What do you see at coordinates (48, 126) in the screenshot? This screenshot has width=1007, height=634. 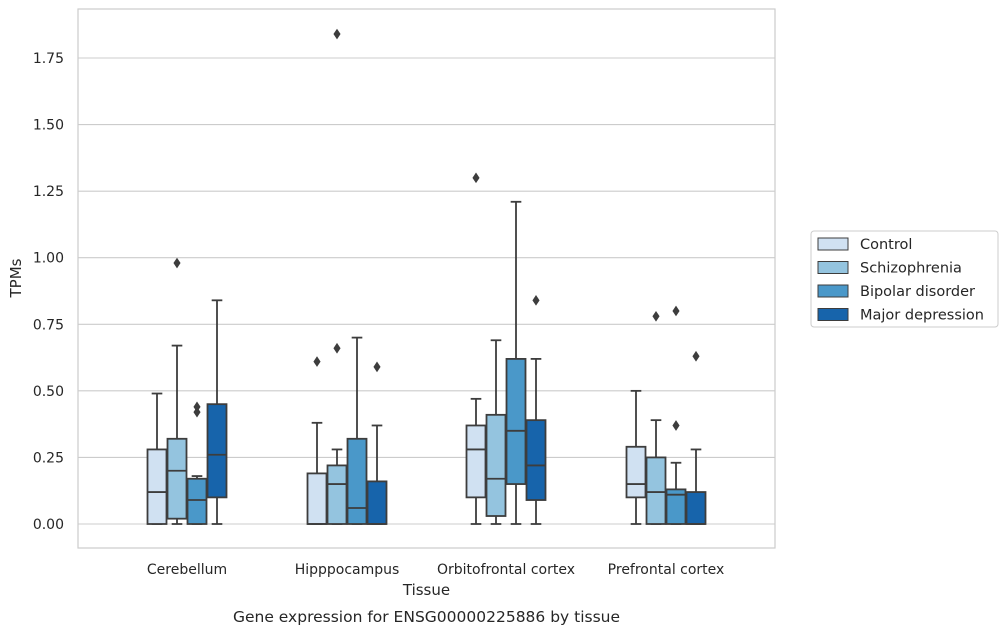 I see `y-tick-label: 1.50` at bounding box center [48, 126].